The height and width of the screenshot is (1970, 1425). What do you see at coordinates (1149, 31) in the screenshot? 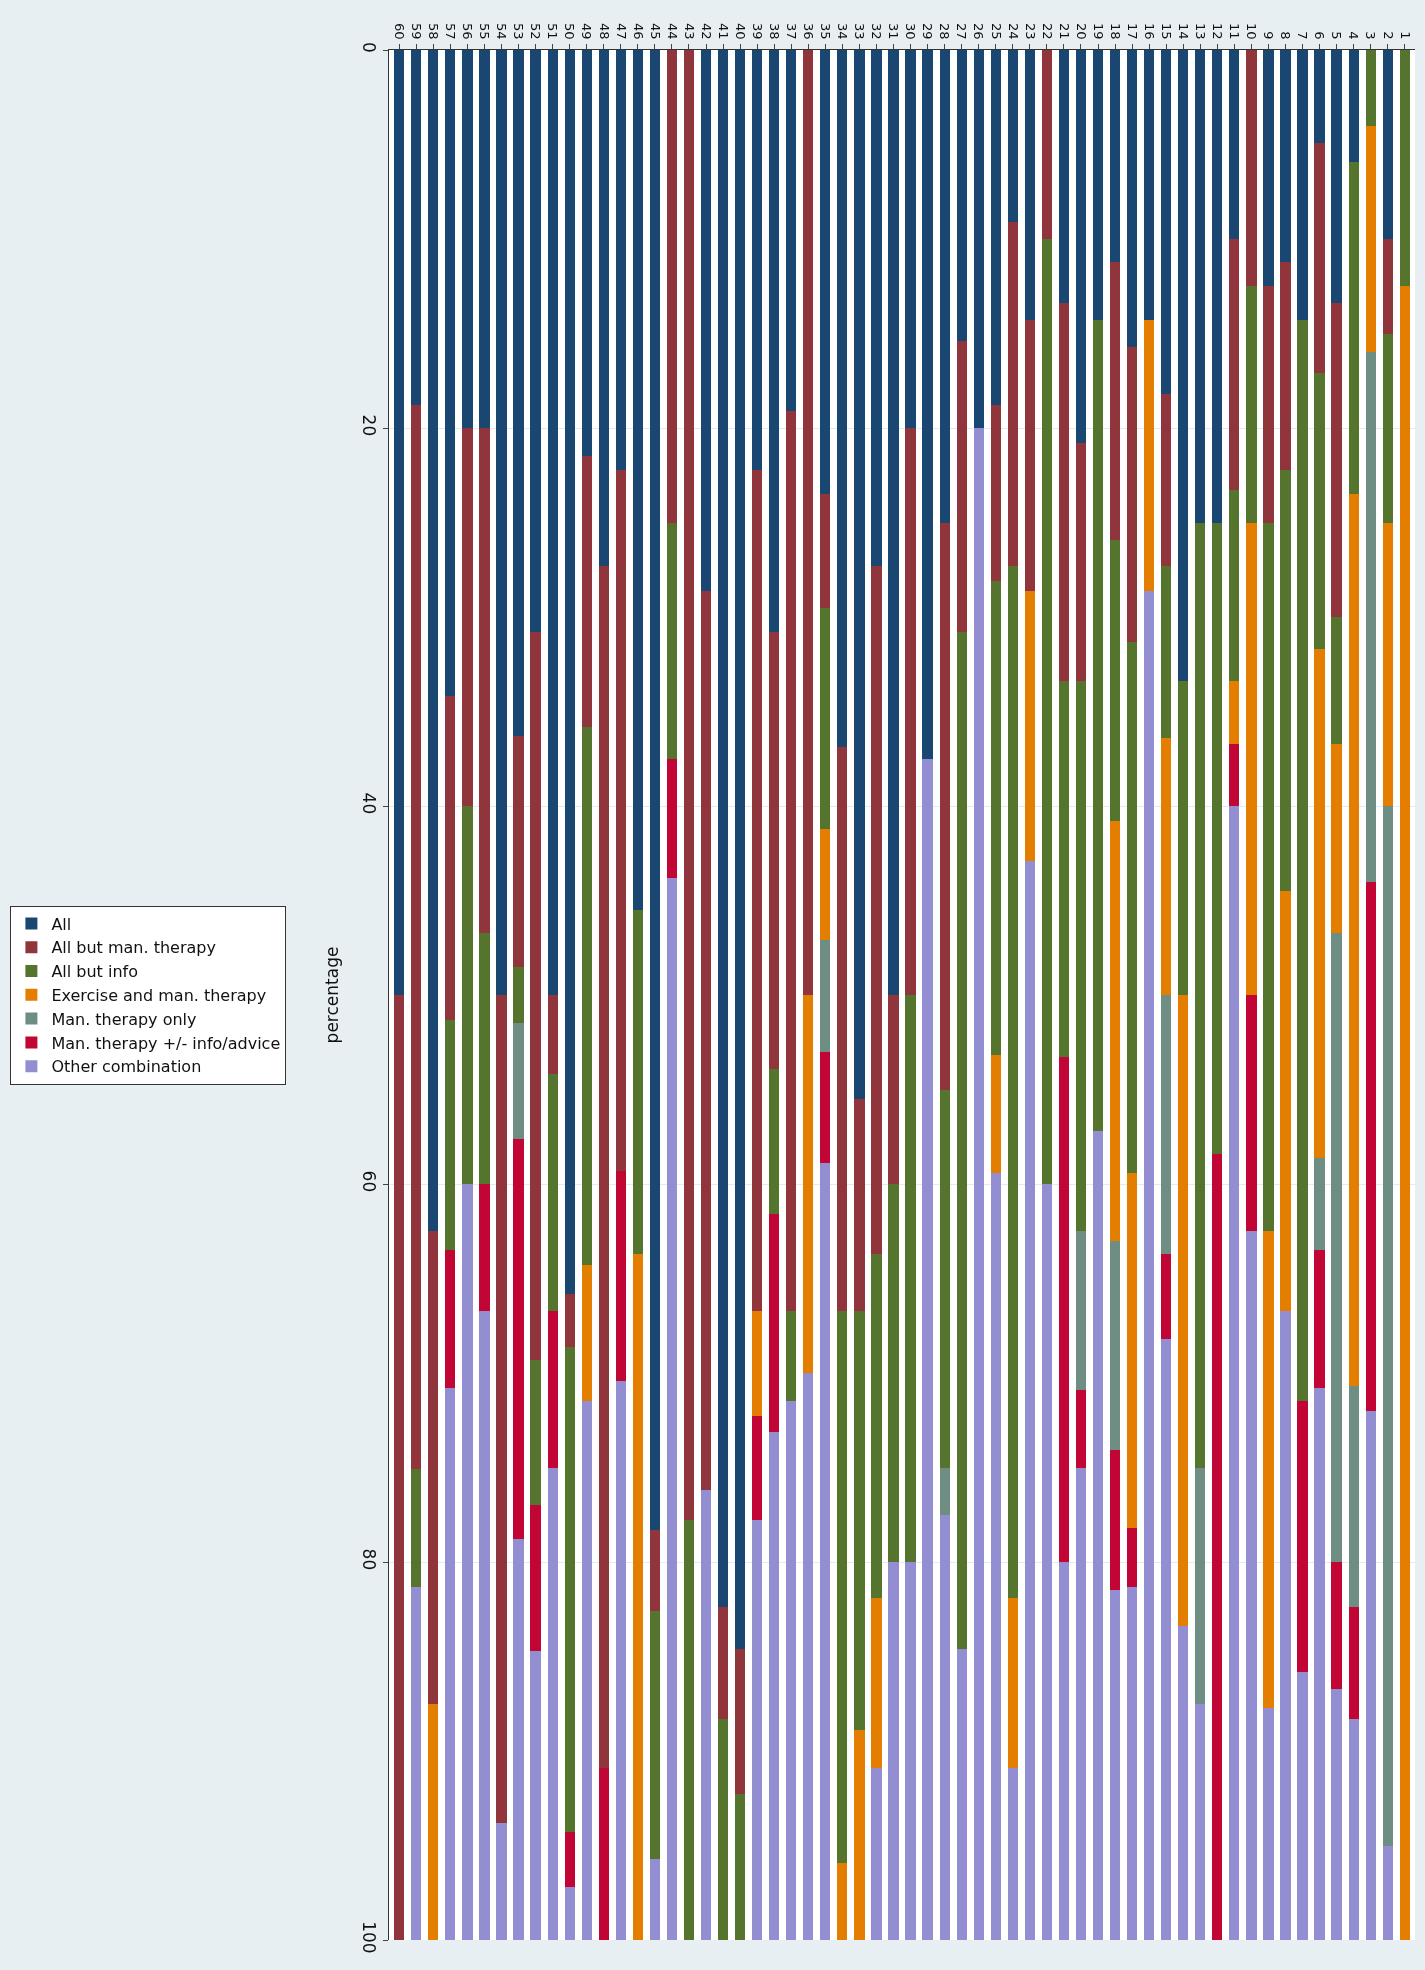
I see `x-tick-label: 16` at bounding box center [1149, 31].